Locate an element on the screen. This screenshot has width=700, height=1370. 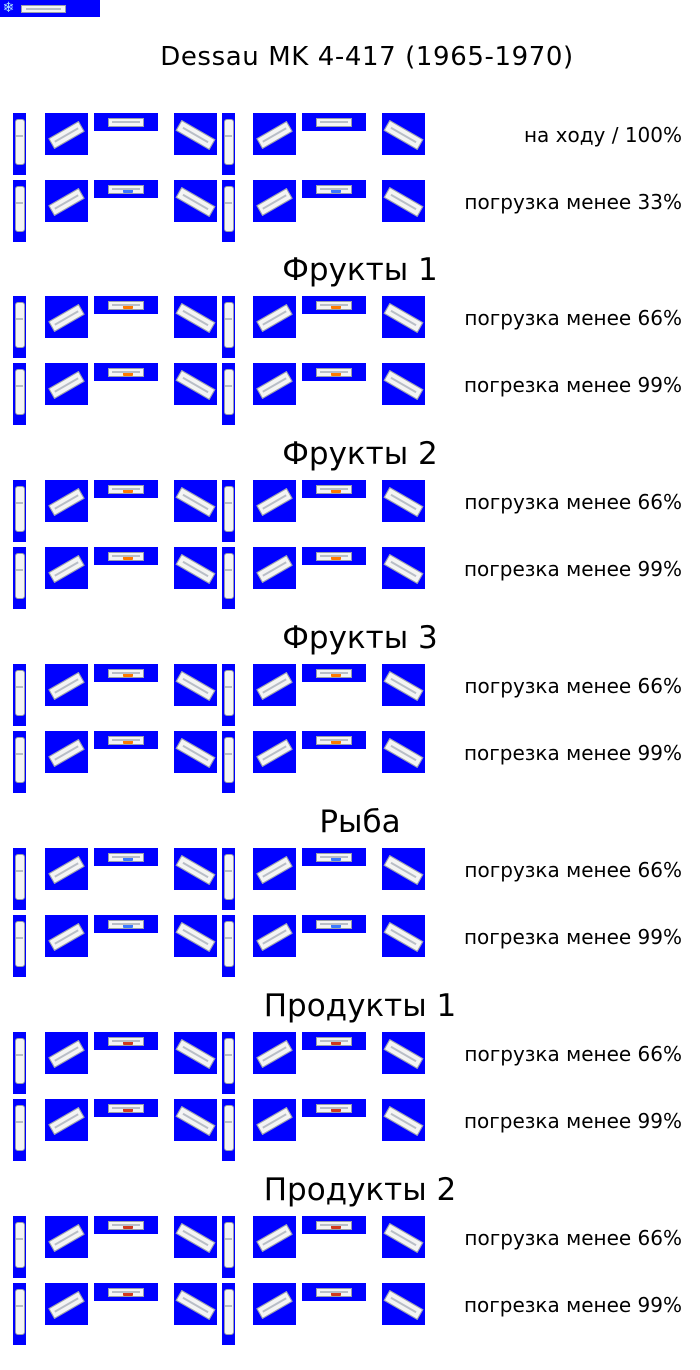
snowflake-icon: ❄ is located at coordinates (8, 8).